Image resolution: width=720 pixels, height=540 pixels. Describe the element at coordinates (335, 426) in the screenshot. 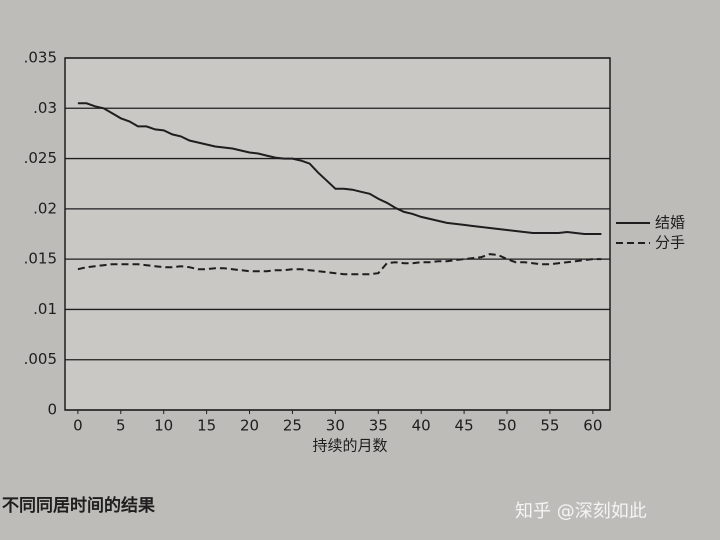

I see `x-tick-label: 30` at that location.